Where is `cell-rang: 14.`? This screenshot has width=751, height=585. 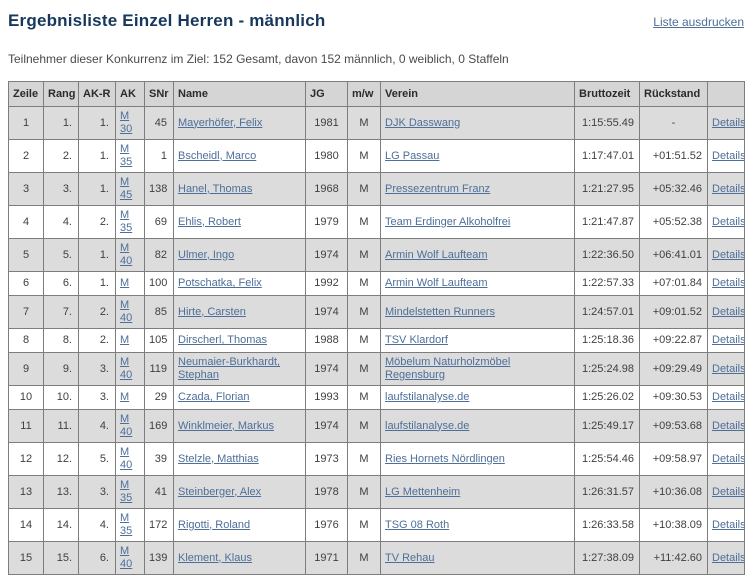
cell-rang: 14. is located at coordinates (61, 525).